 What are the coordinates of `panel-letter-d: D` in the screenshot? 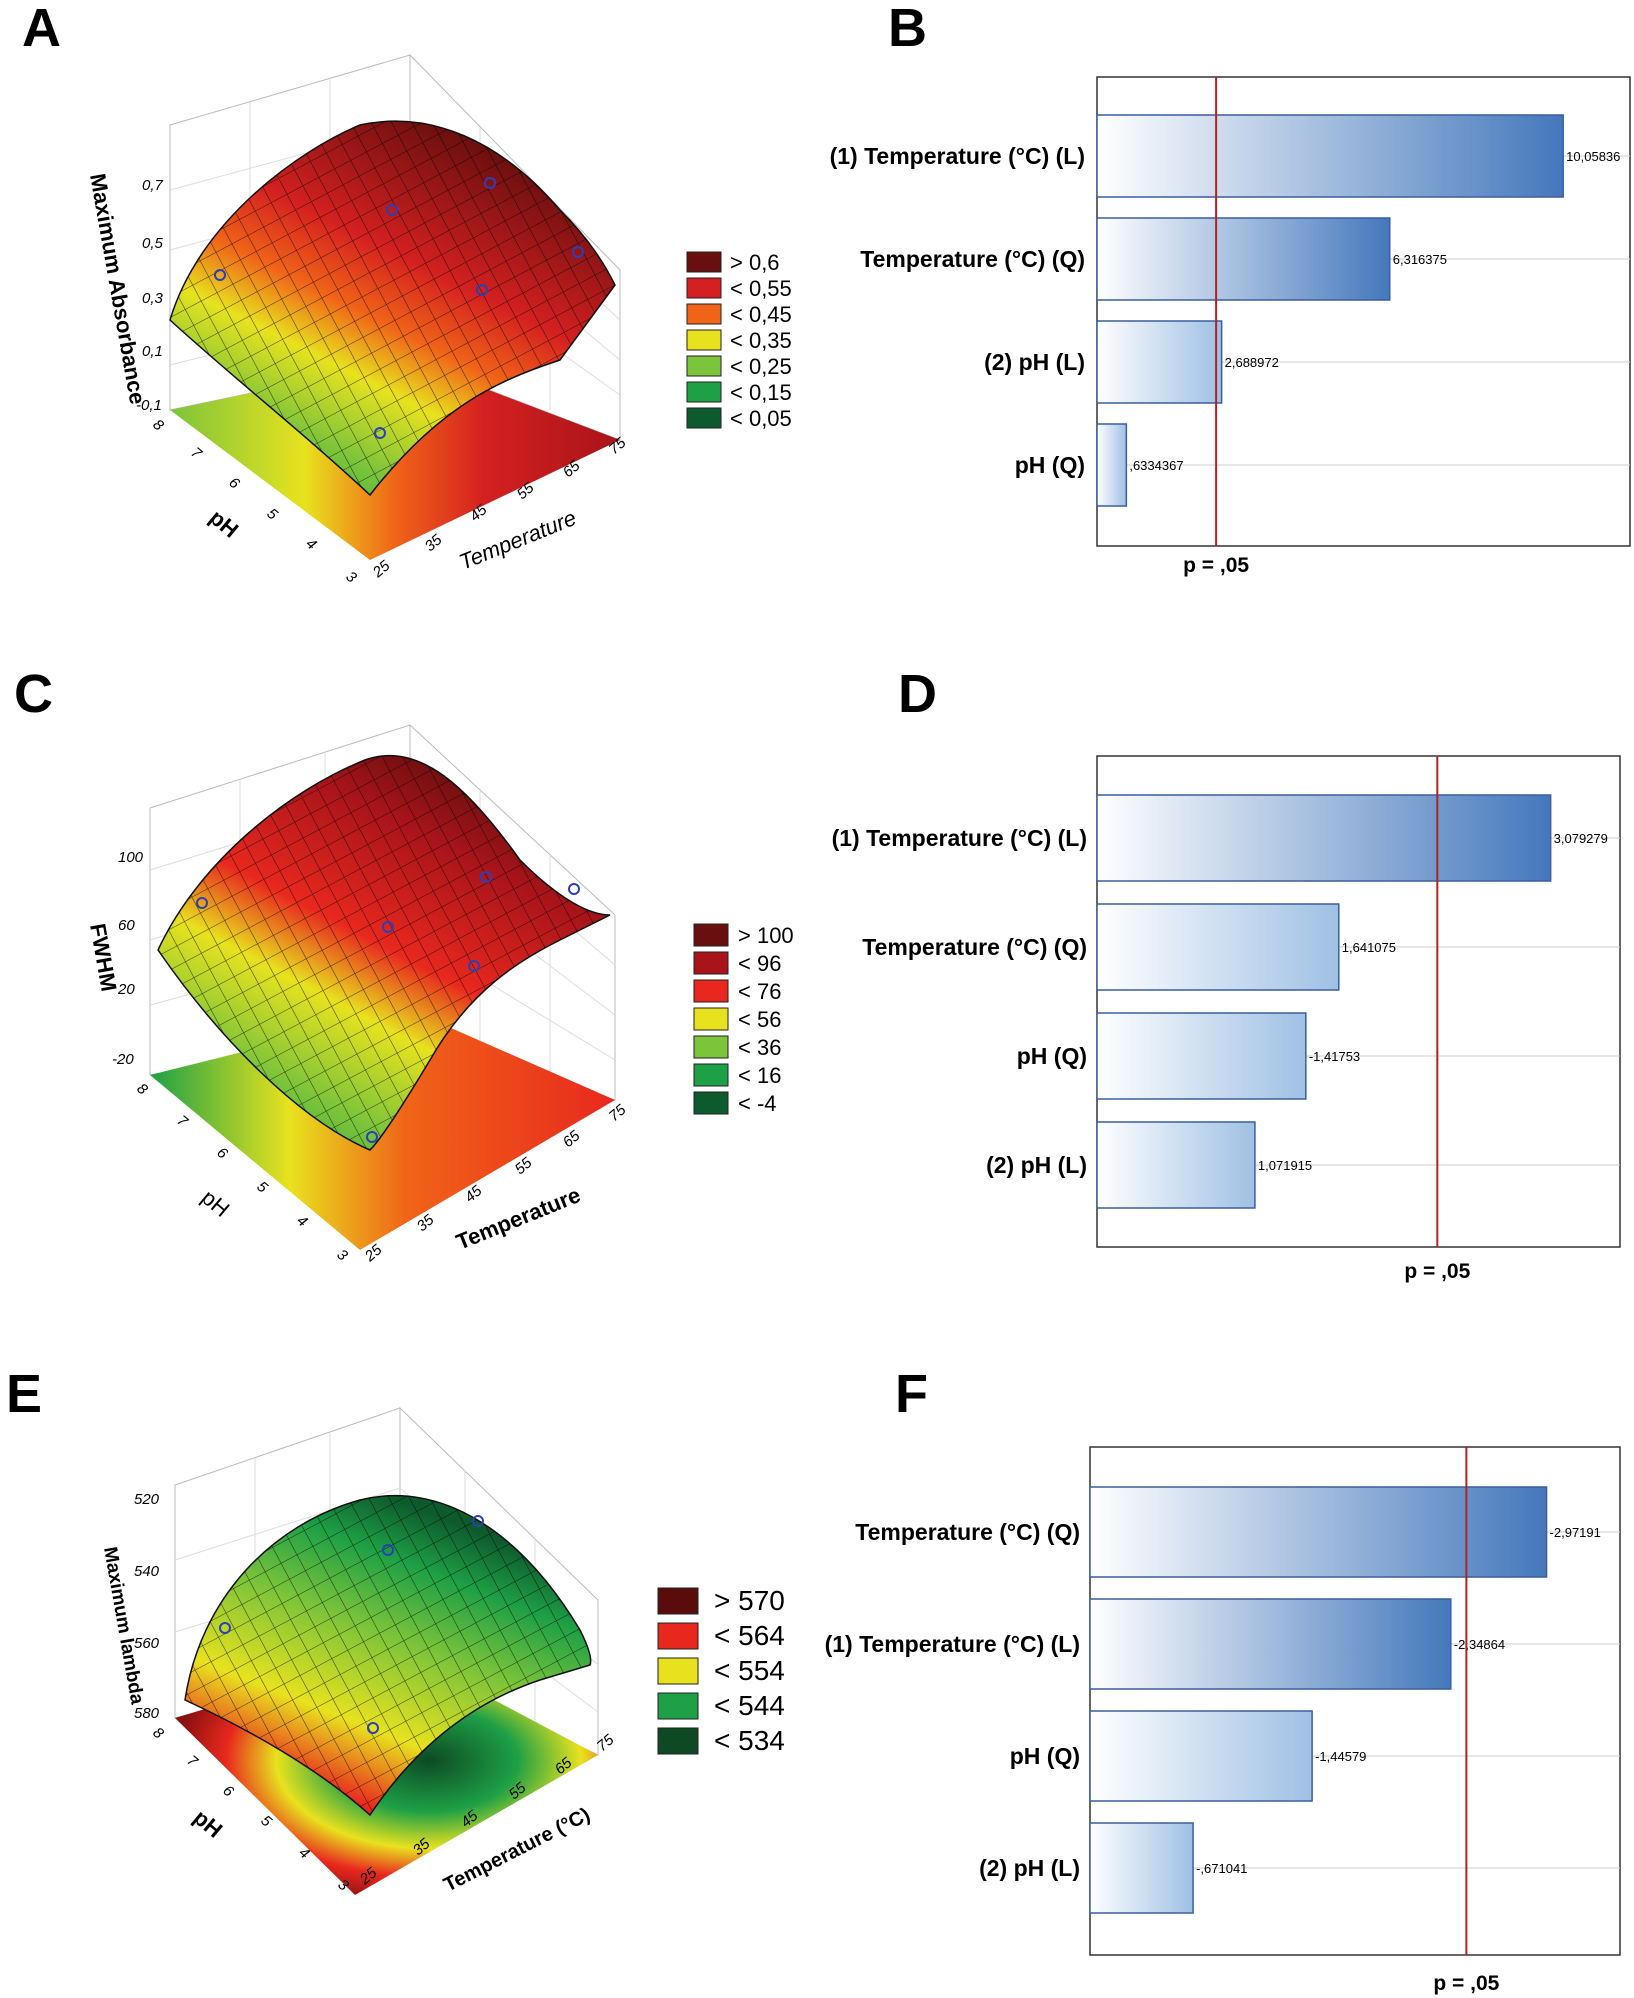 It's located at (917, 694).